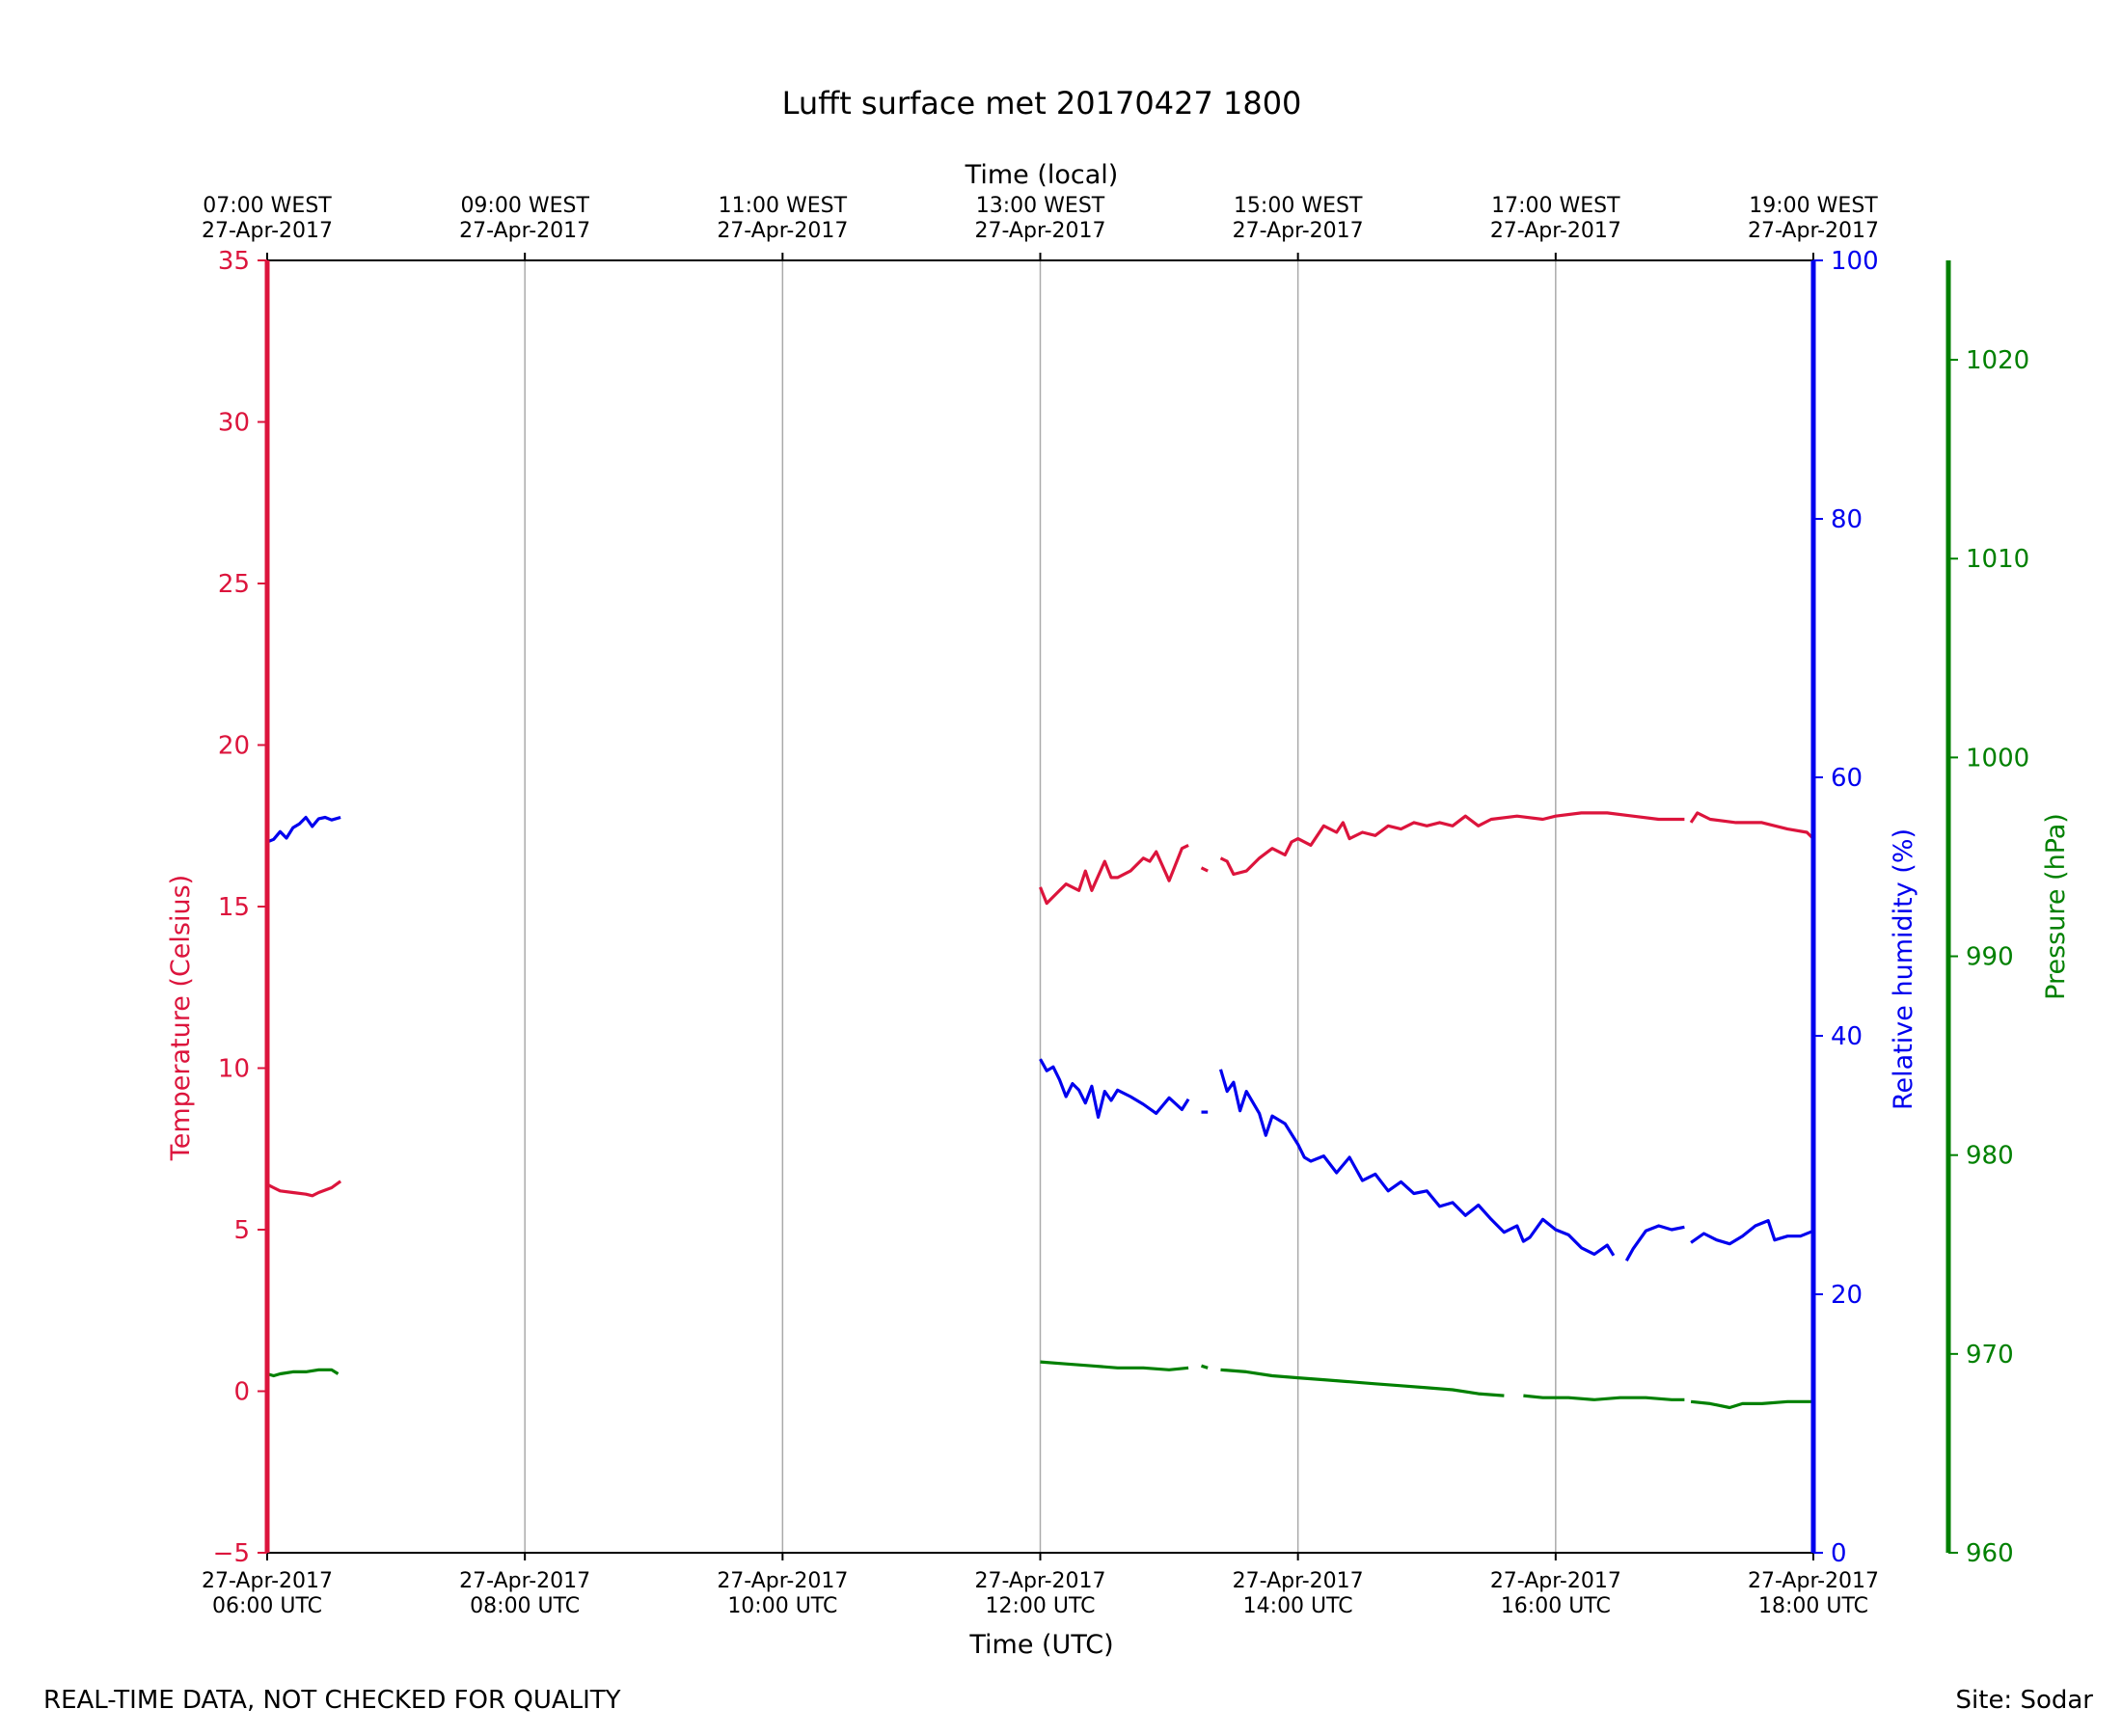 The image size is (2122, 1736). Describe the element at coordinates (1814, 206) in the screenshot. I see `x2-tick-label: 19:00 WEST` at that location.